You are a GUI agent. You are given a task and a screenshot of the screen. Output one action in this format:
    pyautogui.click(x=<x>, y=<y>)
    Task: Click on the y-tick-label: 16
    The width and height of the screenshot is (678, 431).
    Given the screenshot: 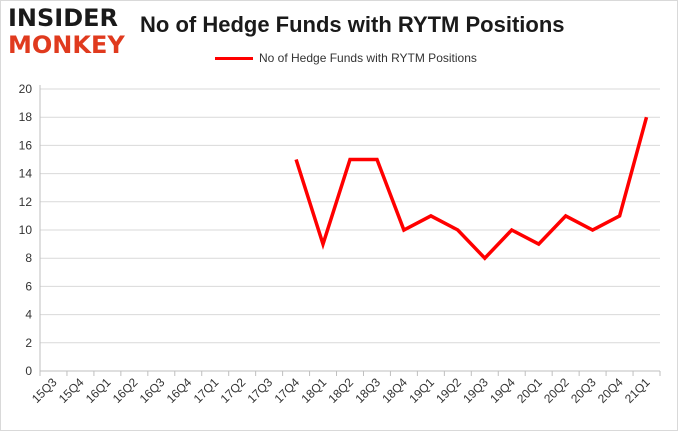 What is the action you would take?
    pyautogui.click(x=26, y=145)
    